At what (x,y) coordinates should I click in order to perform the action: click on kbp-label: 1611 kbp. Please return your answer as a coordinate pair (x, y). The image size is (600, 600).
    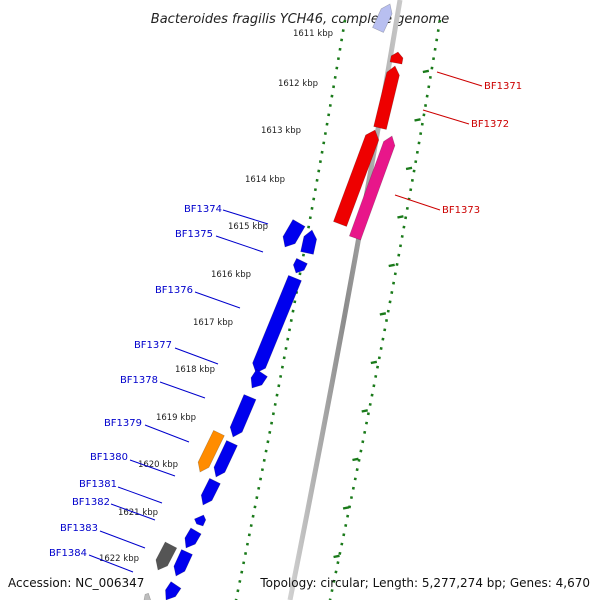
    Looking at the image, I should click on (313, 34).